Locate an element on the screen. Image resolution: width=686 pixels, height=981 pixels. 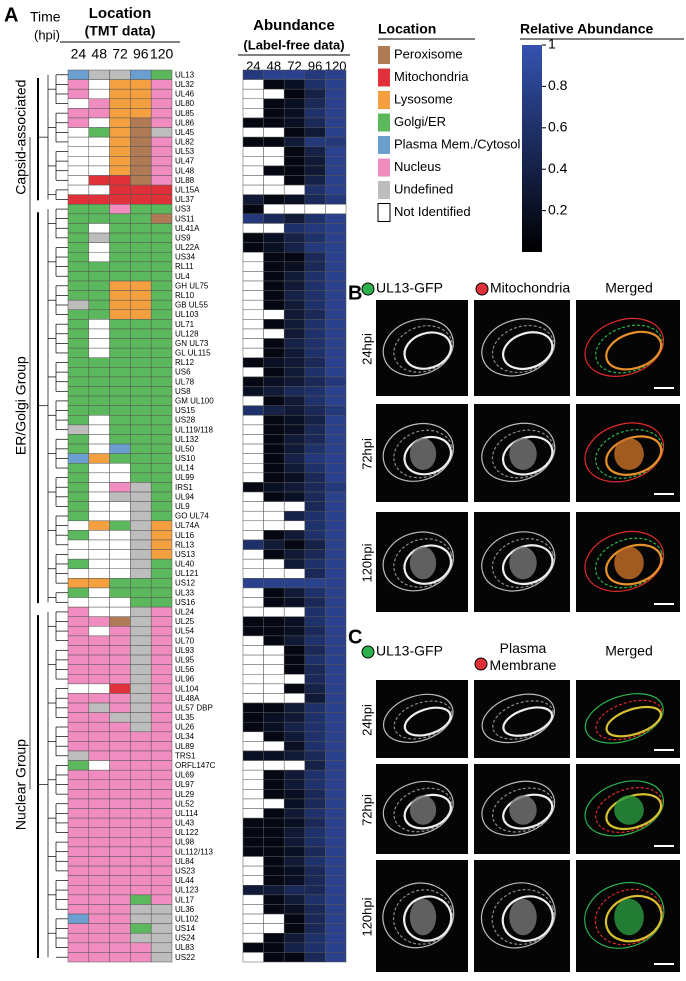
gene-label: UL56 is located at coordinates (185, 669).